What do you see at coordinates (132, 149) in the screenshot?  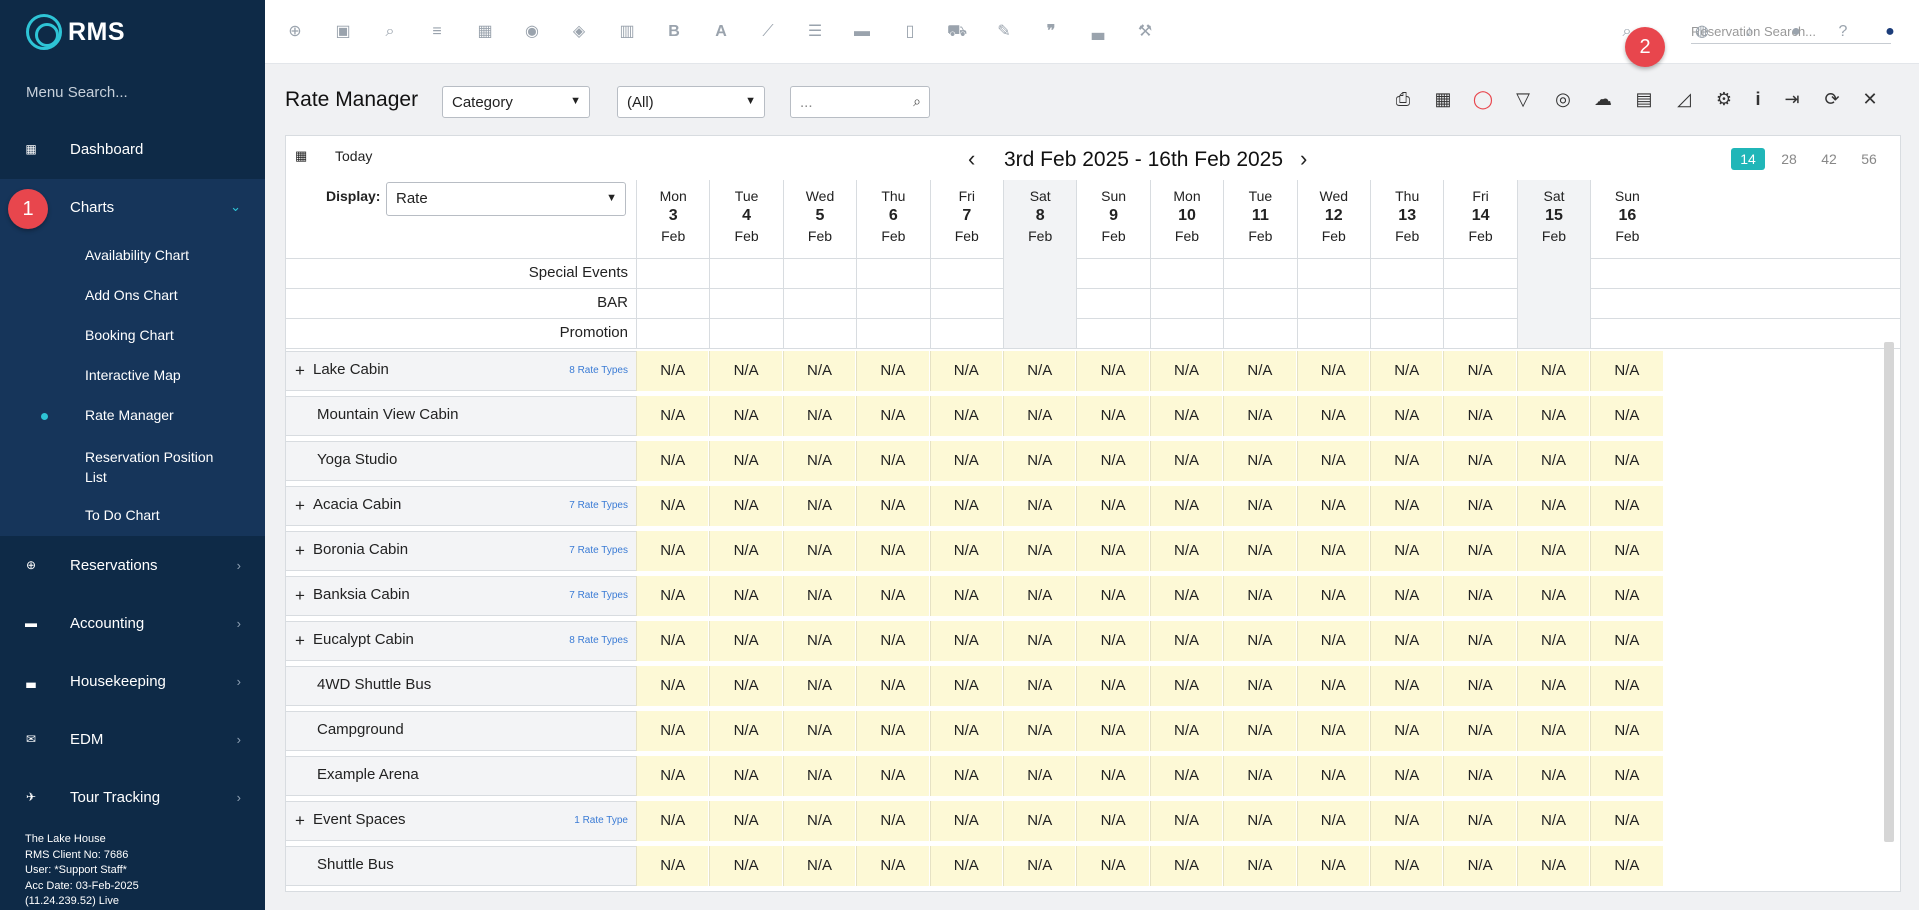 I see `sidebar-item-dashboard: ▦ Dashboard` at bounding box center [132, 149].